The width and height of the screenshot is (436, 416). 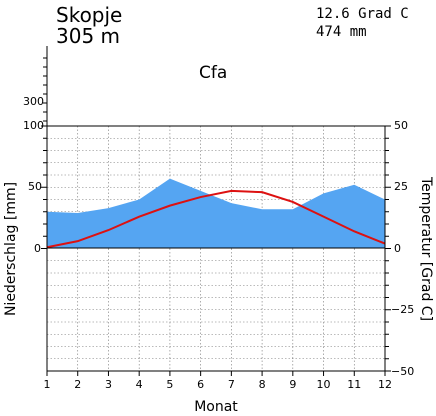 What do you see at coordinates (324, 384) in the screenshot?
I see `x-tick-label: 10` at bounding box center [324, 384].